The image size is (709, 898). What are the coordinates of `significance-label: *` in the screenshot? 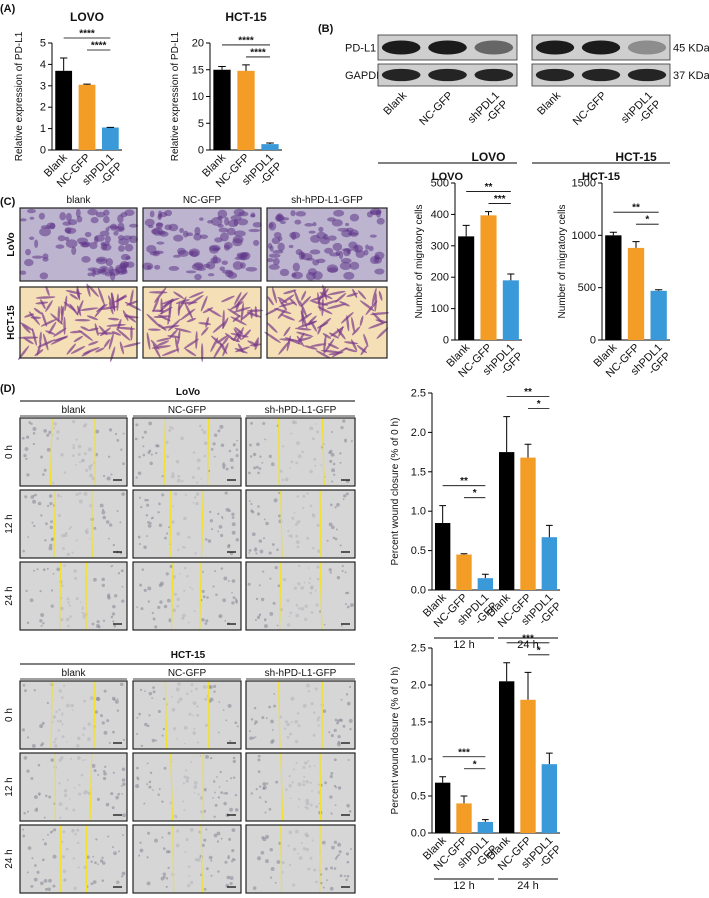 It's located at (475, 493).